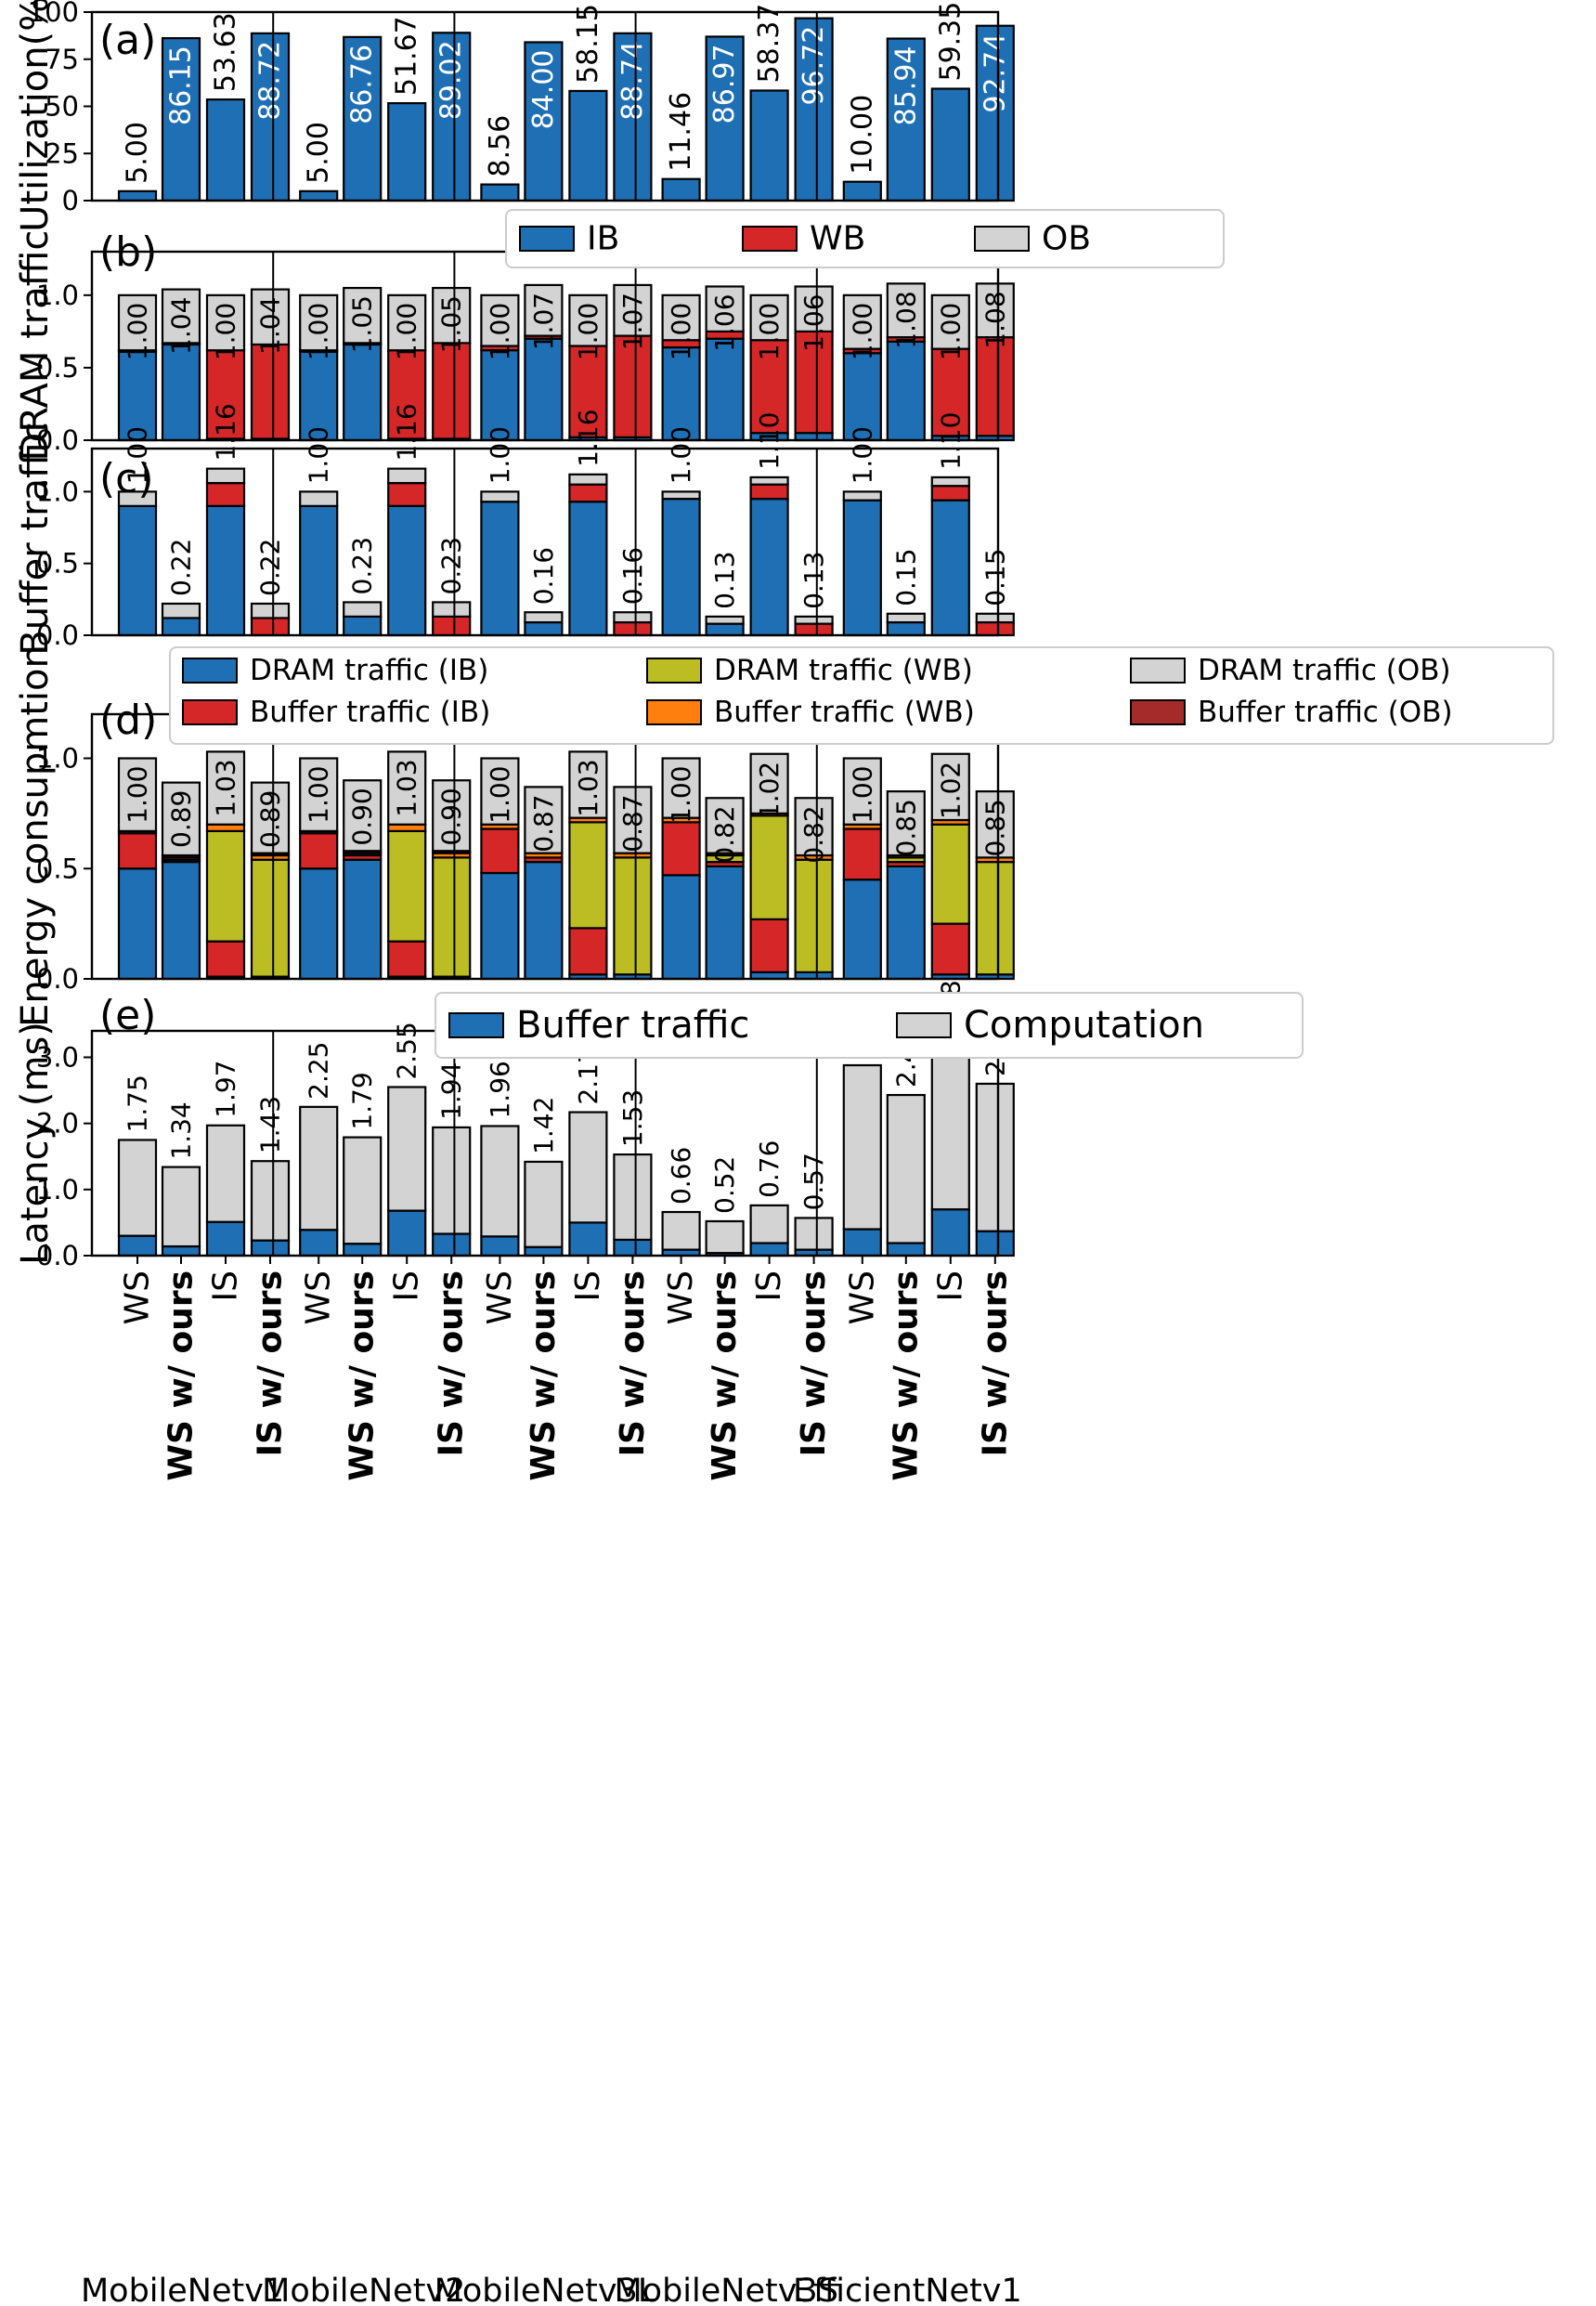 This screenshot has width=1596, height=2306. Describe the element at coordinates (814, 1363) in the screenshot. I see `x-tick-label: IS w/ ours` at that location.